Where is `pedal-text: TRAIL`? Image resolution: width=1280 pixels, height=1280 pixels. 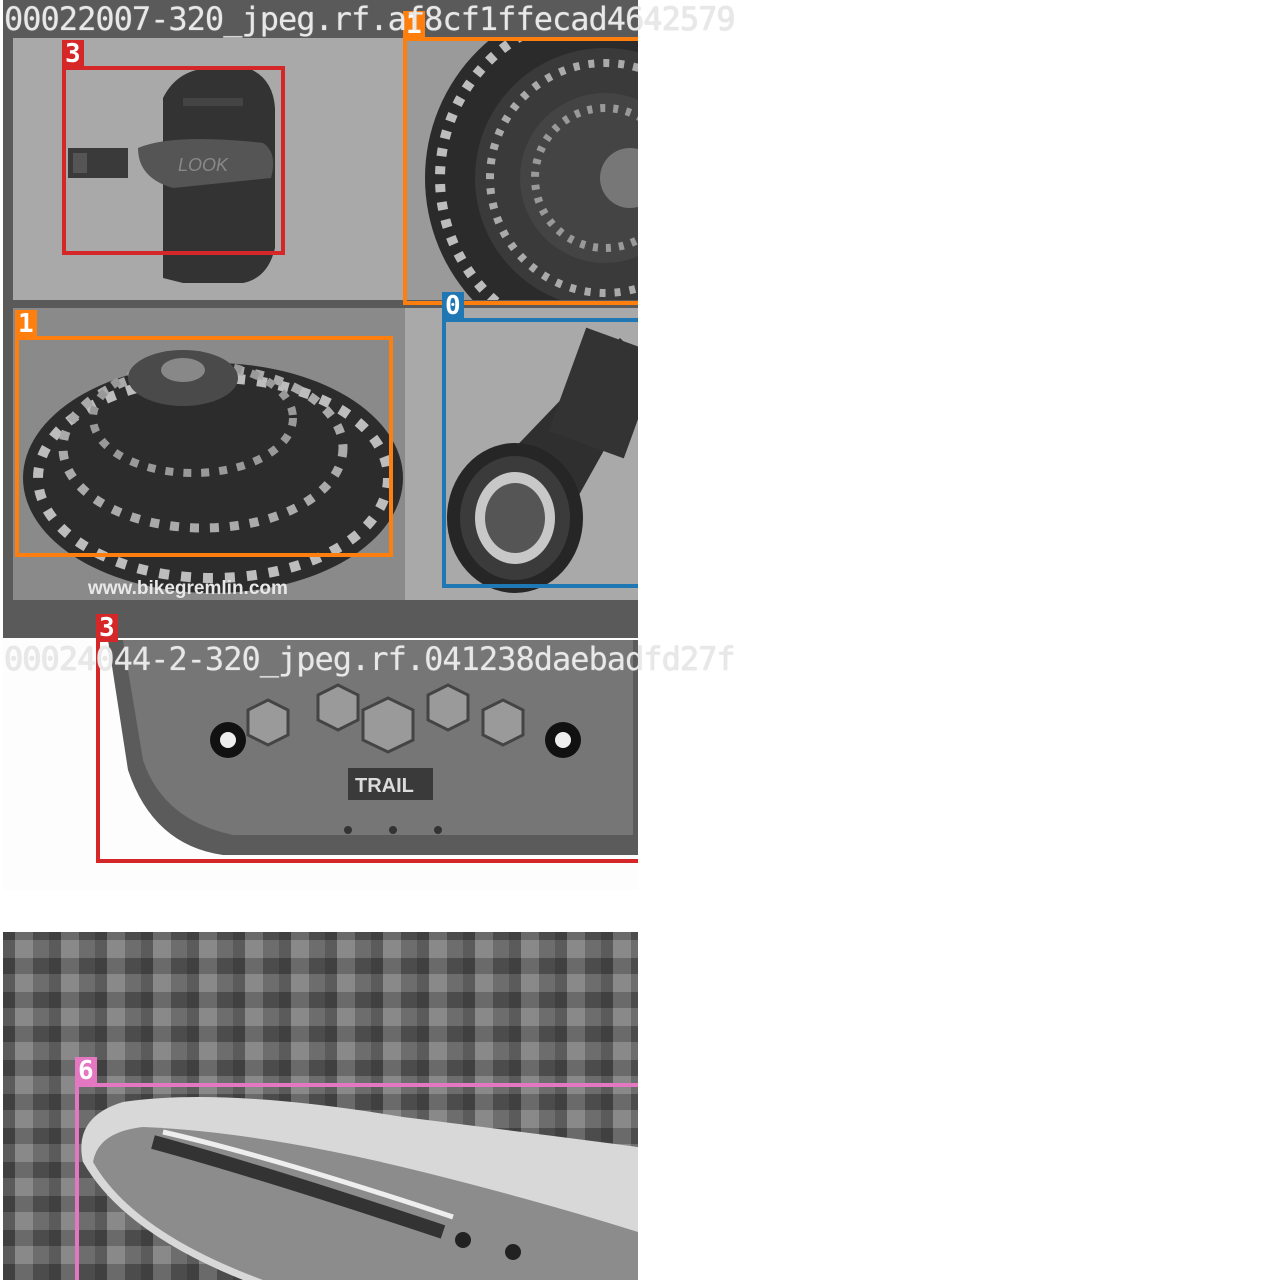
pedal-text: TRAIL is located at coordinates (384, 786).